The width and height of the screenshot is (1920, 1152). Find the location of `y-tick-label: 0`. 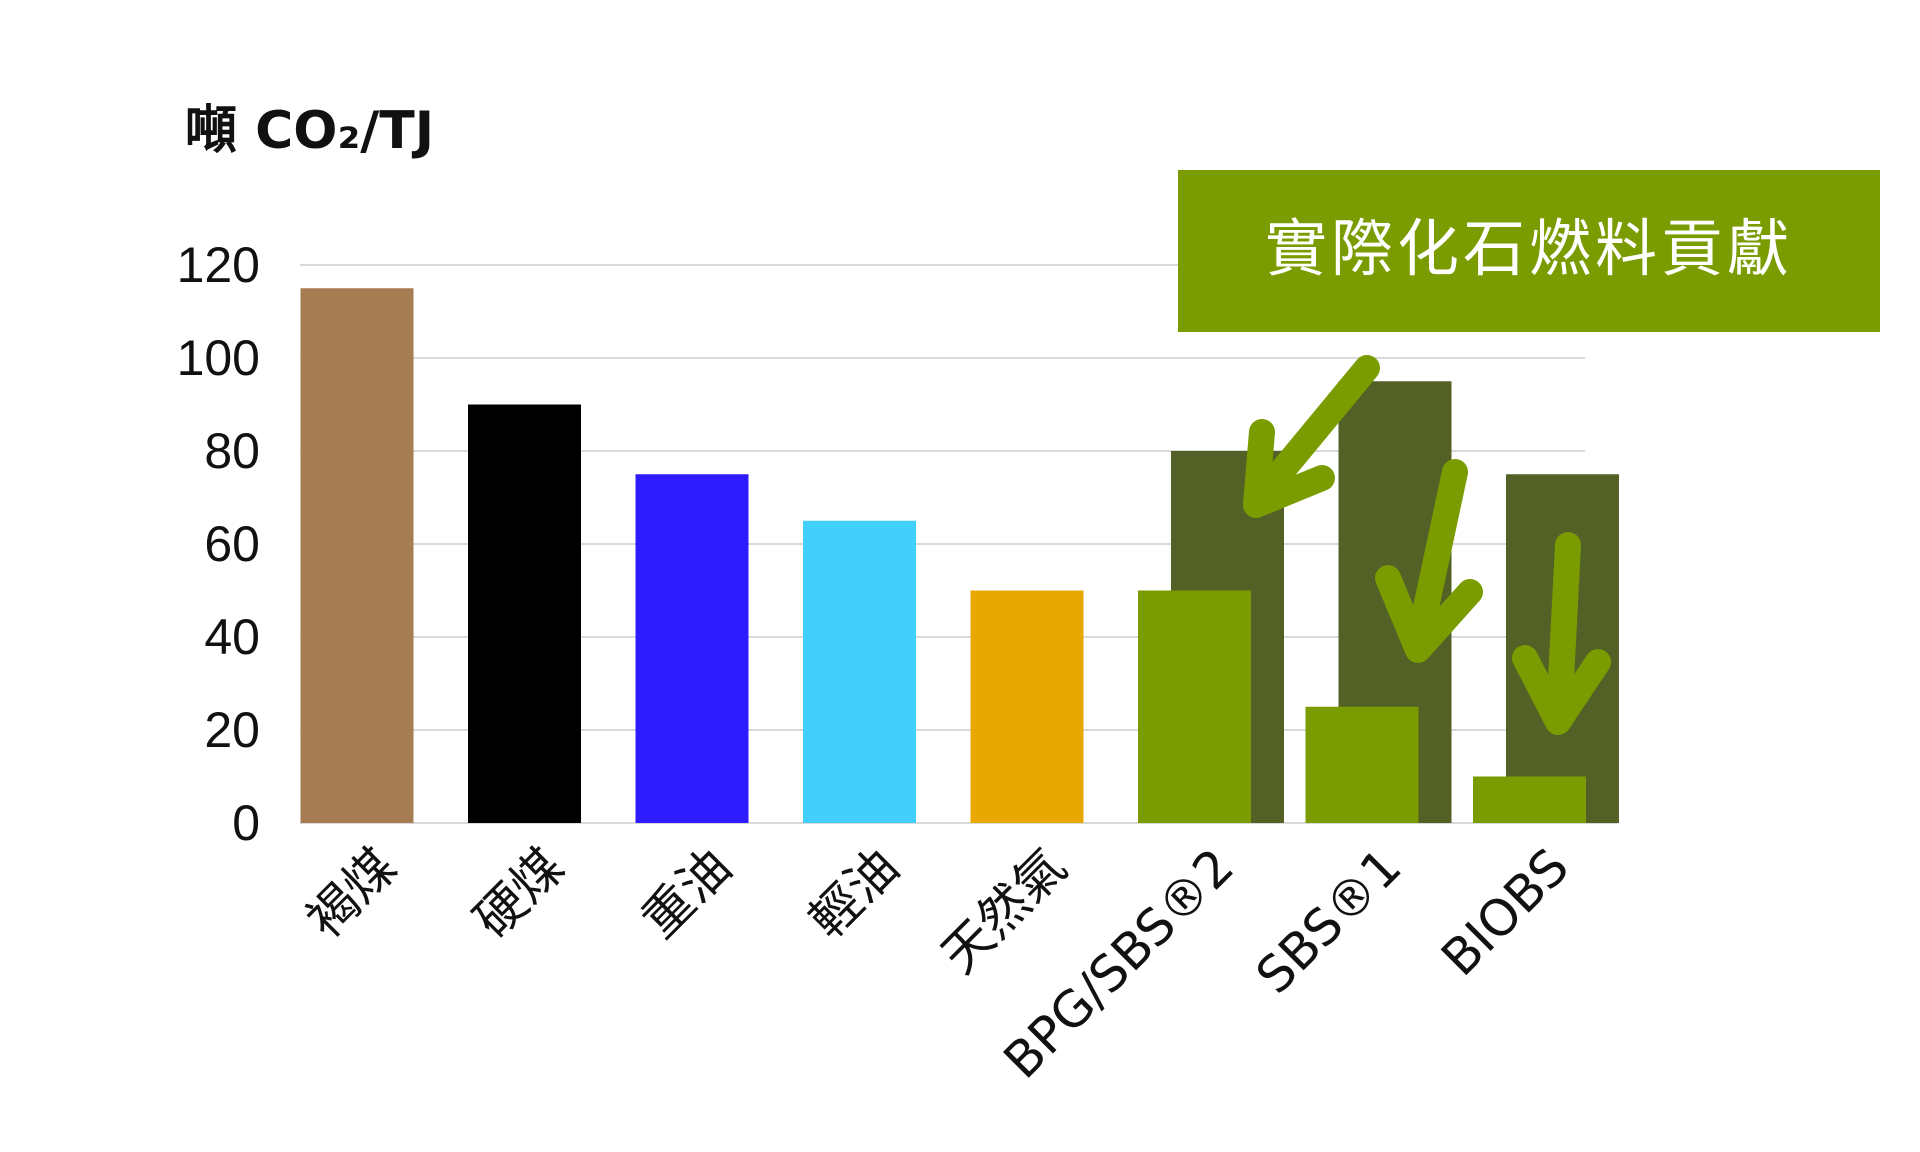

y-tick-label: 0 is located at coordinates (246, 823).